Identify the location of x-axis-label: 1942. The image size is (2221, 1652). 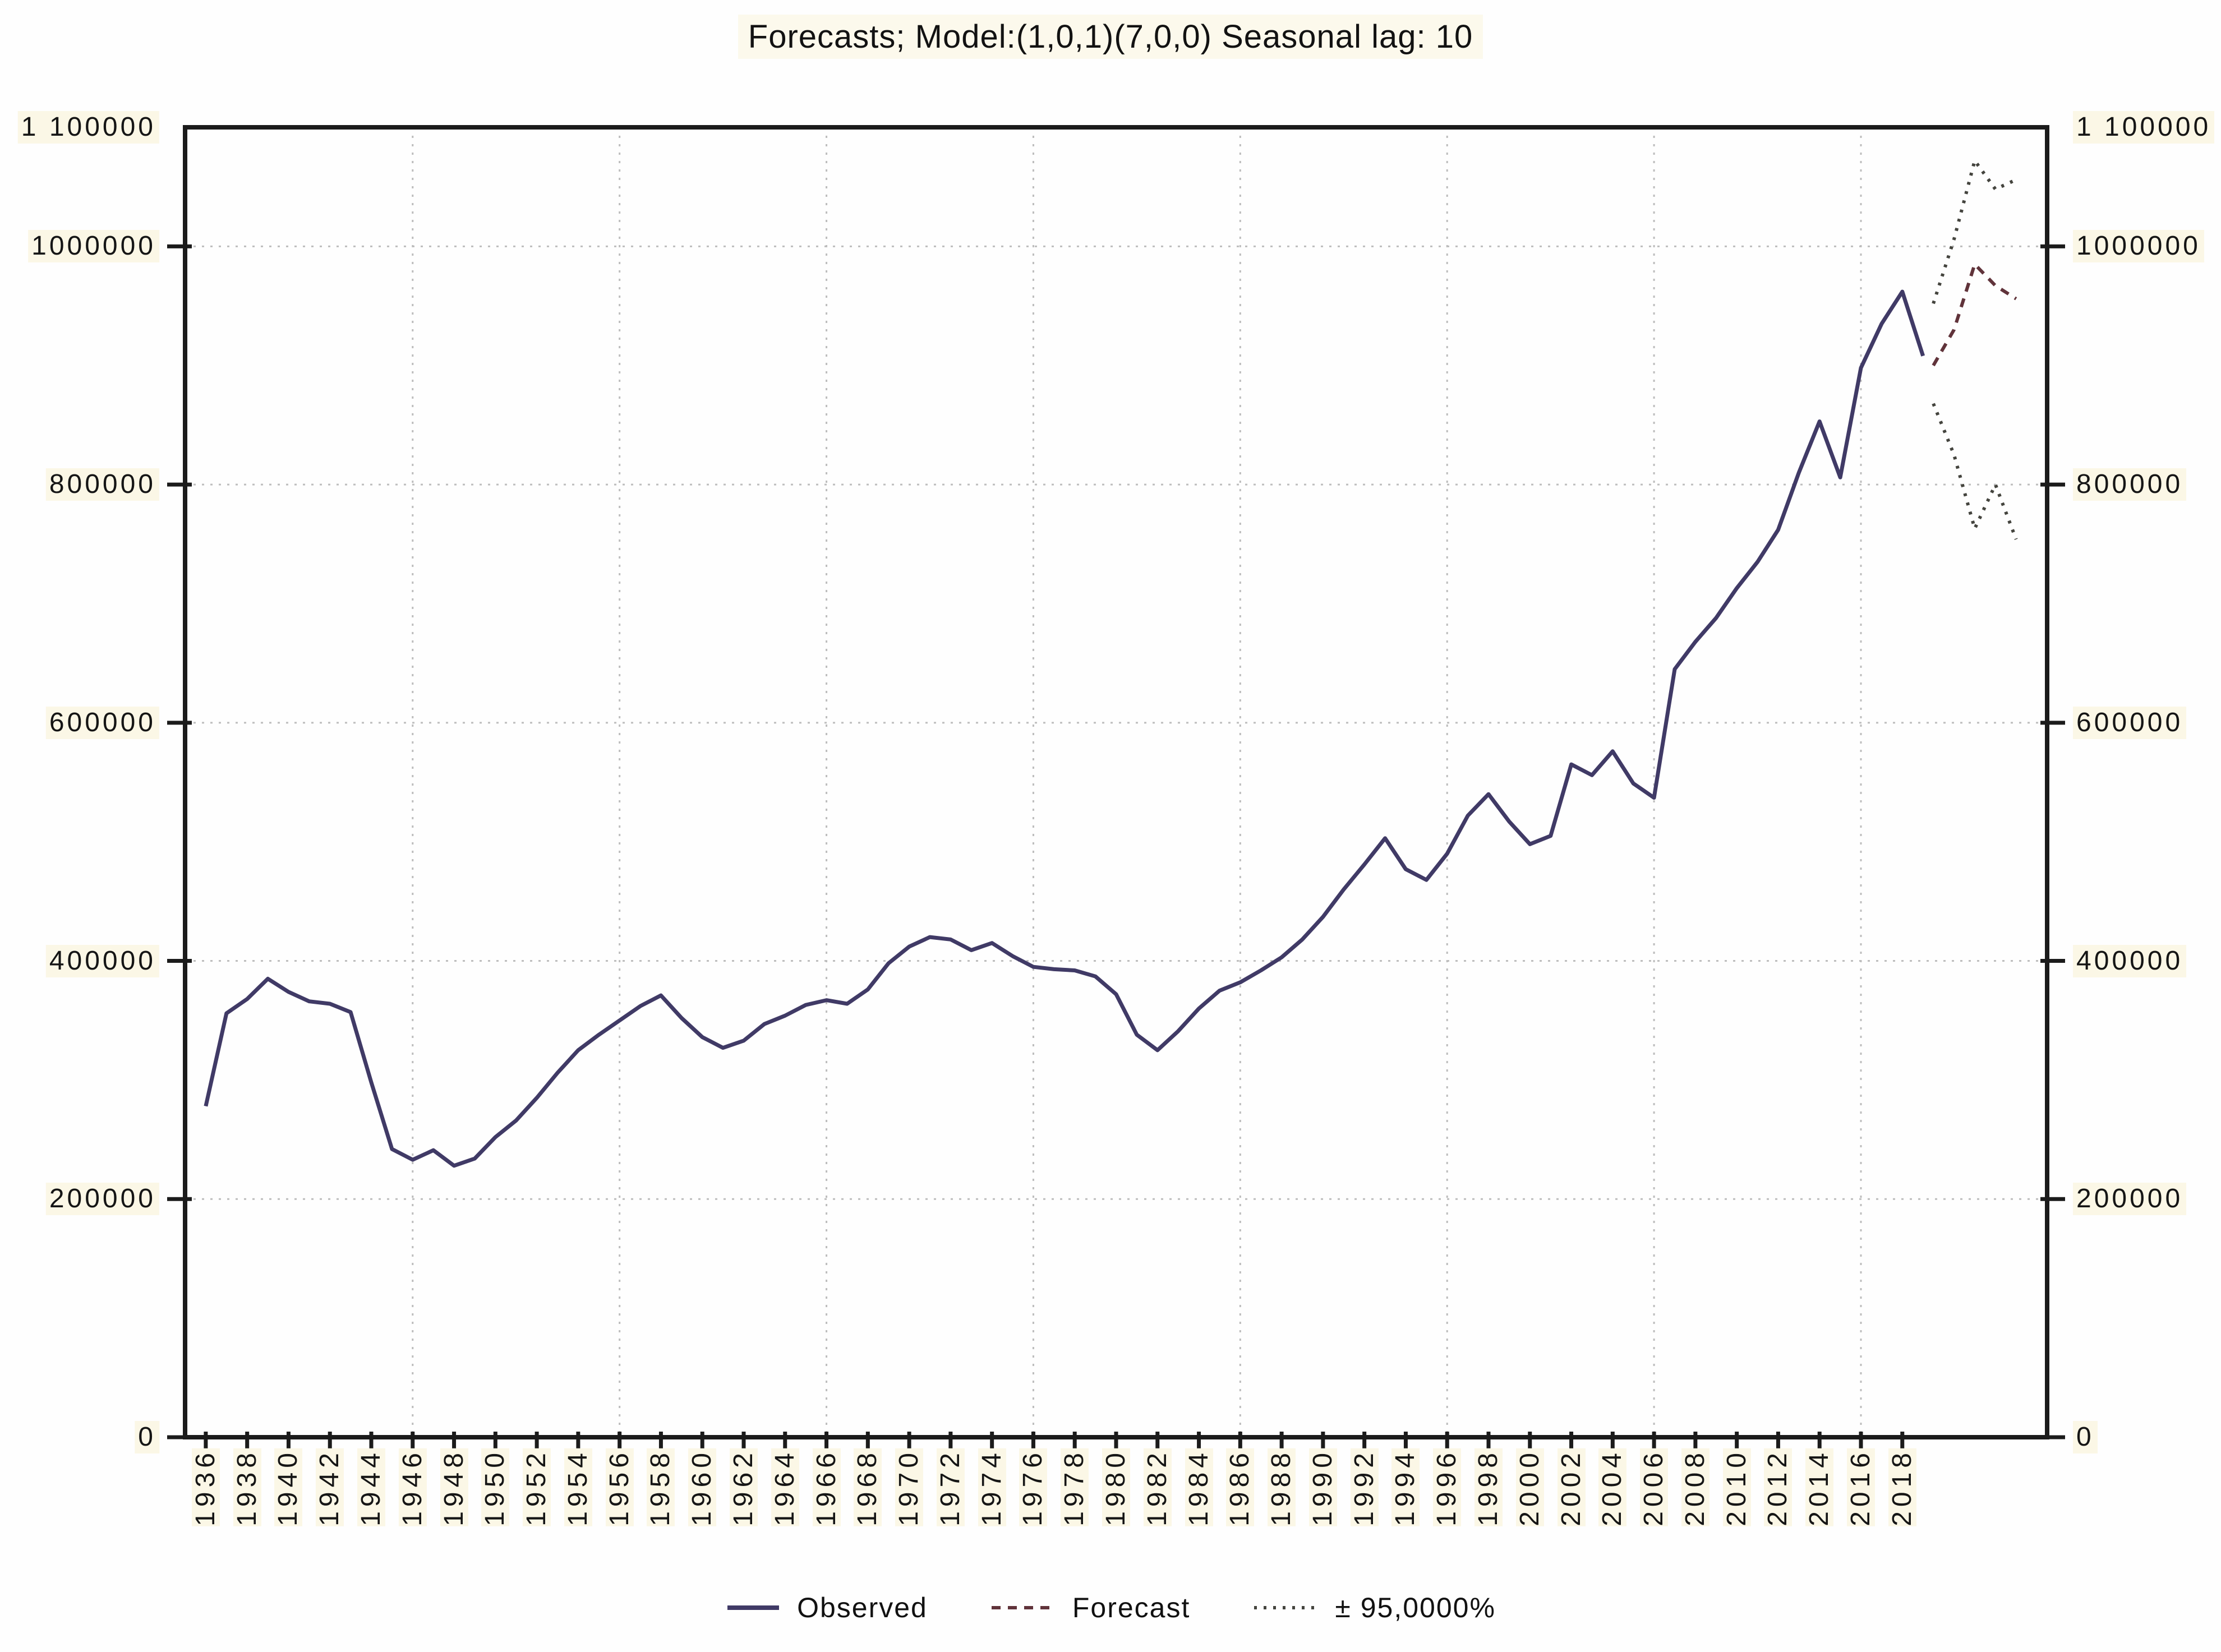
(330, 1487).